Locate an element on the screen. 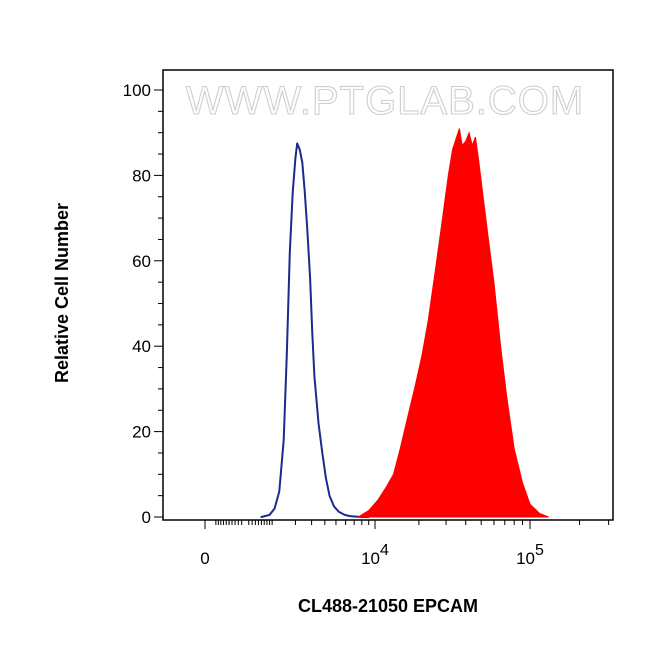  x-tick-label: 0 is located at coordinates (204, 558).